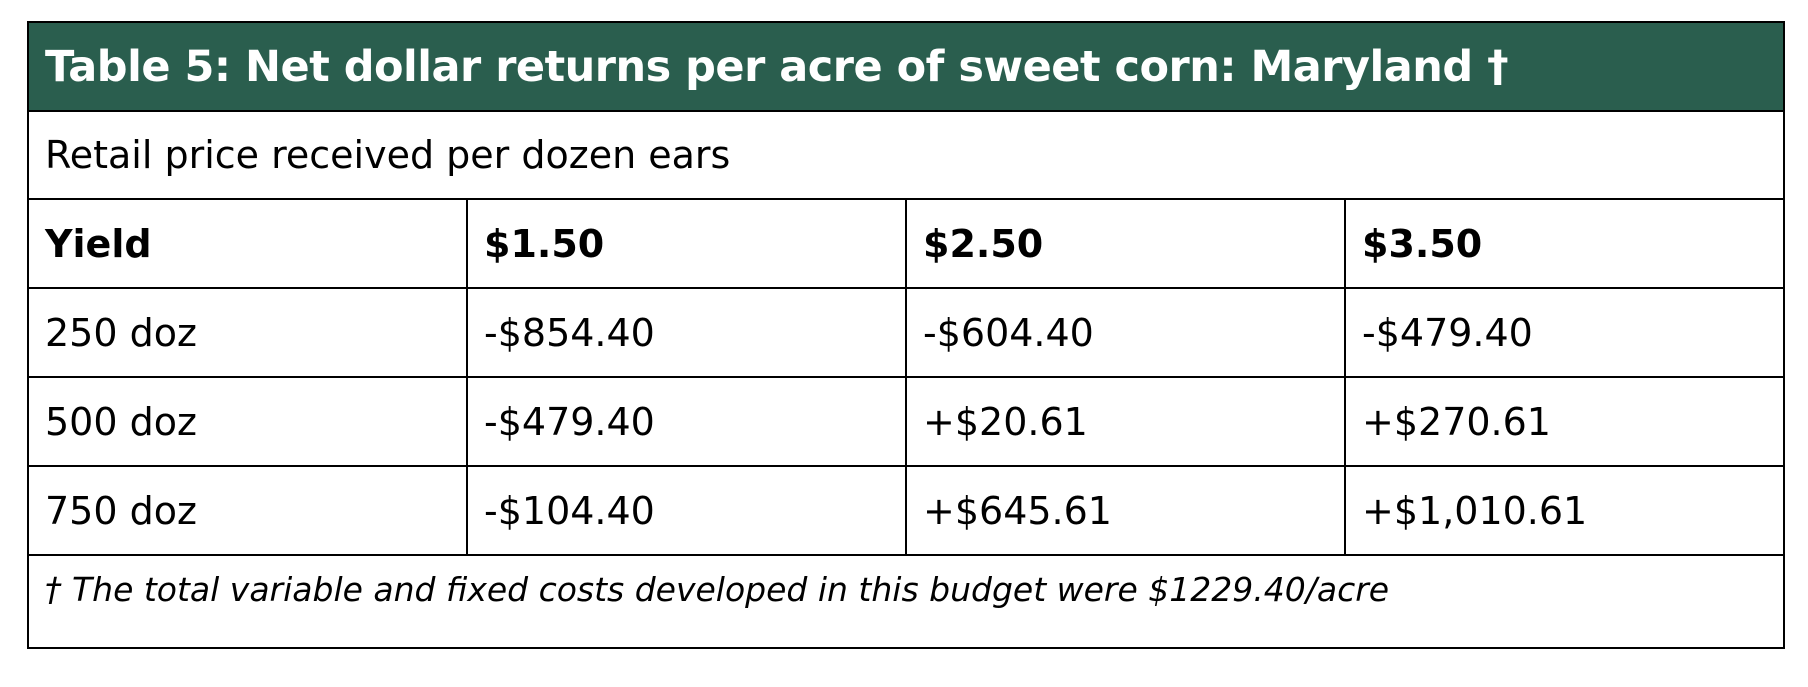 The image size is (1808, 687). I want to click on table-cell: +$270.61, so click(1456, 421).